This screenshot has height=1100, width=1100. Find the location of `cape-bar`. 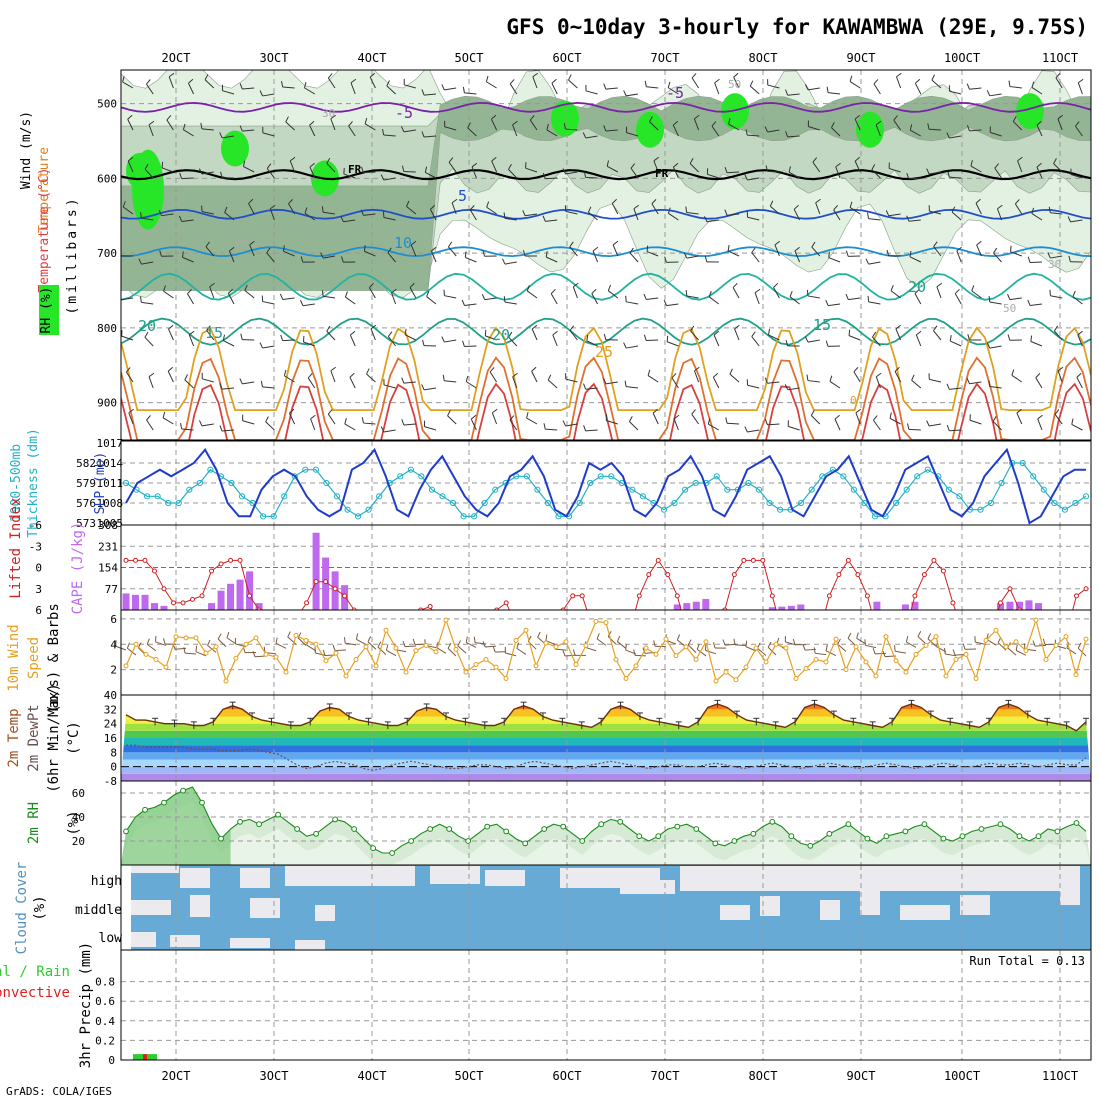

cape-bar is located at coordinates (1019, 605).